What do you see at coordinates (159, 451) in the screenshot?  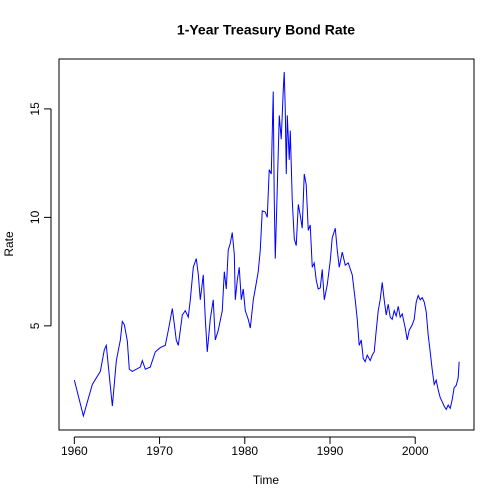 I see `x-tick-label: 1970` at bounding box center [159, 451].